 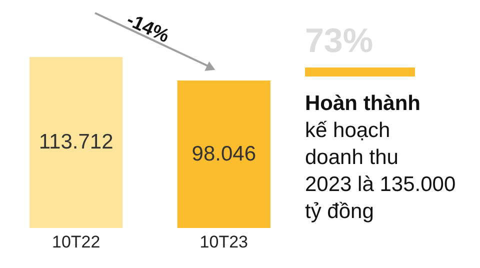 I want to click on text: kế hoạch, so click(x=347, y=130).